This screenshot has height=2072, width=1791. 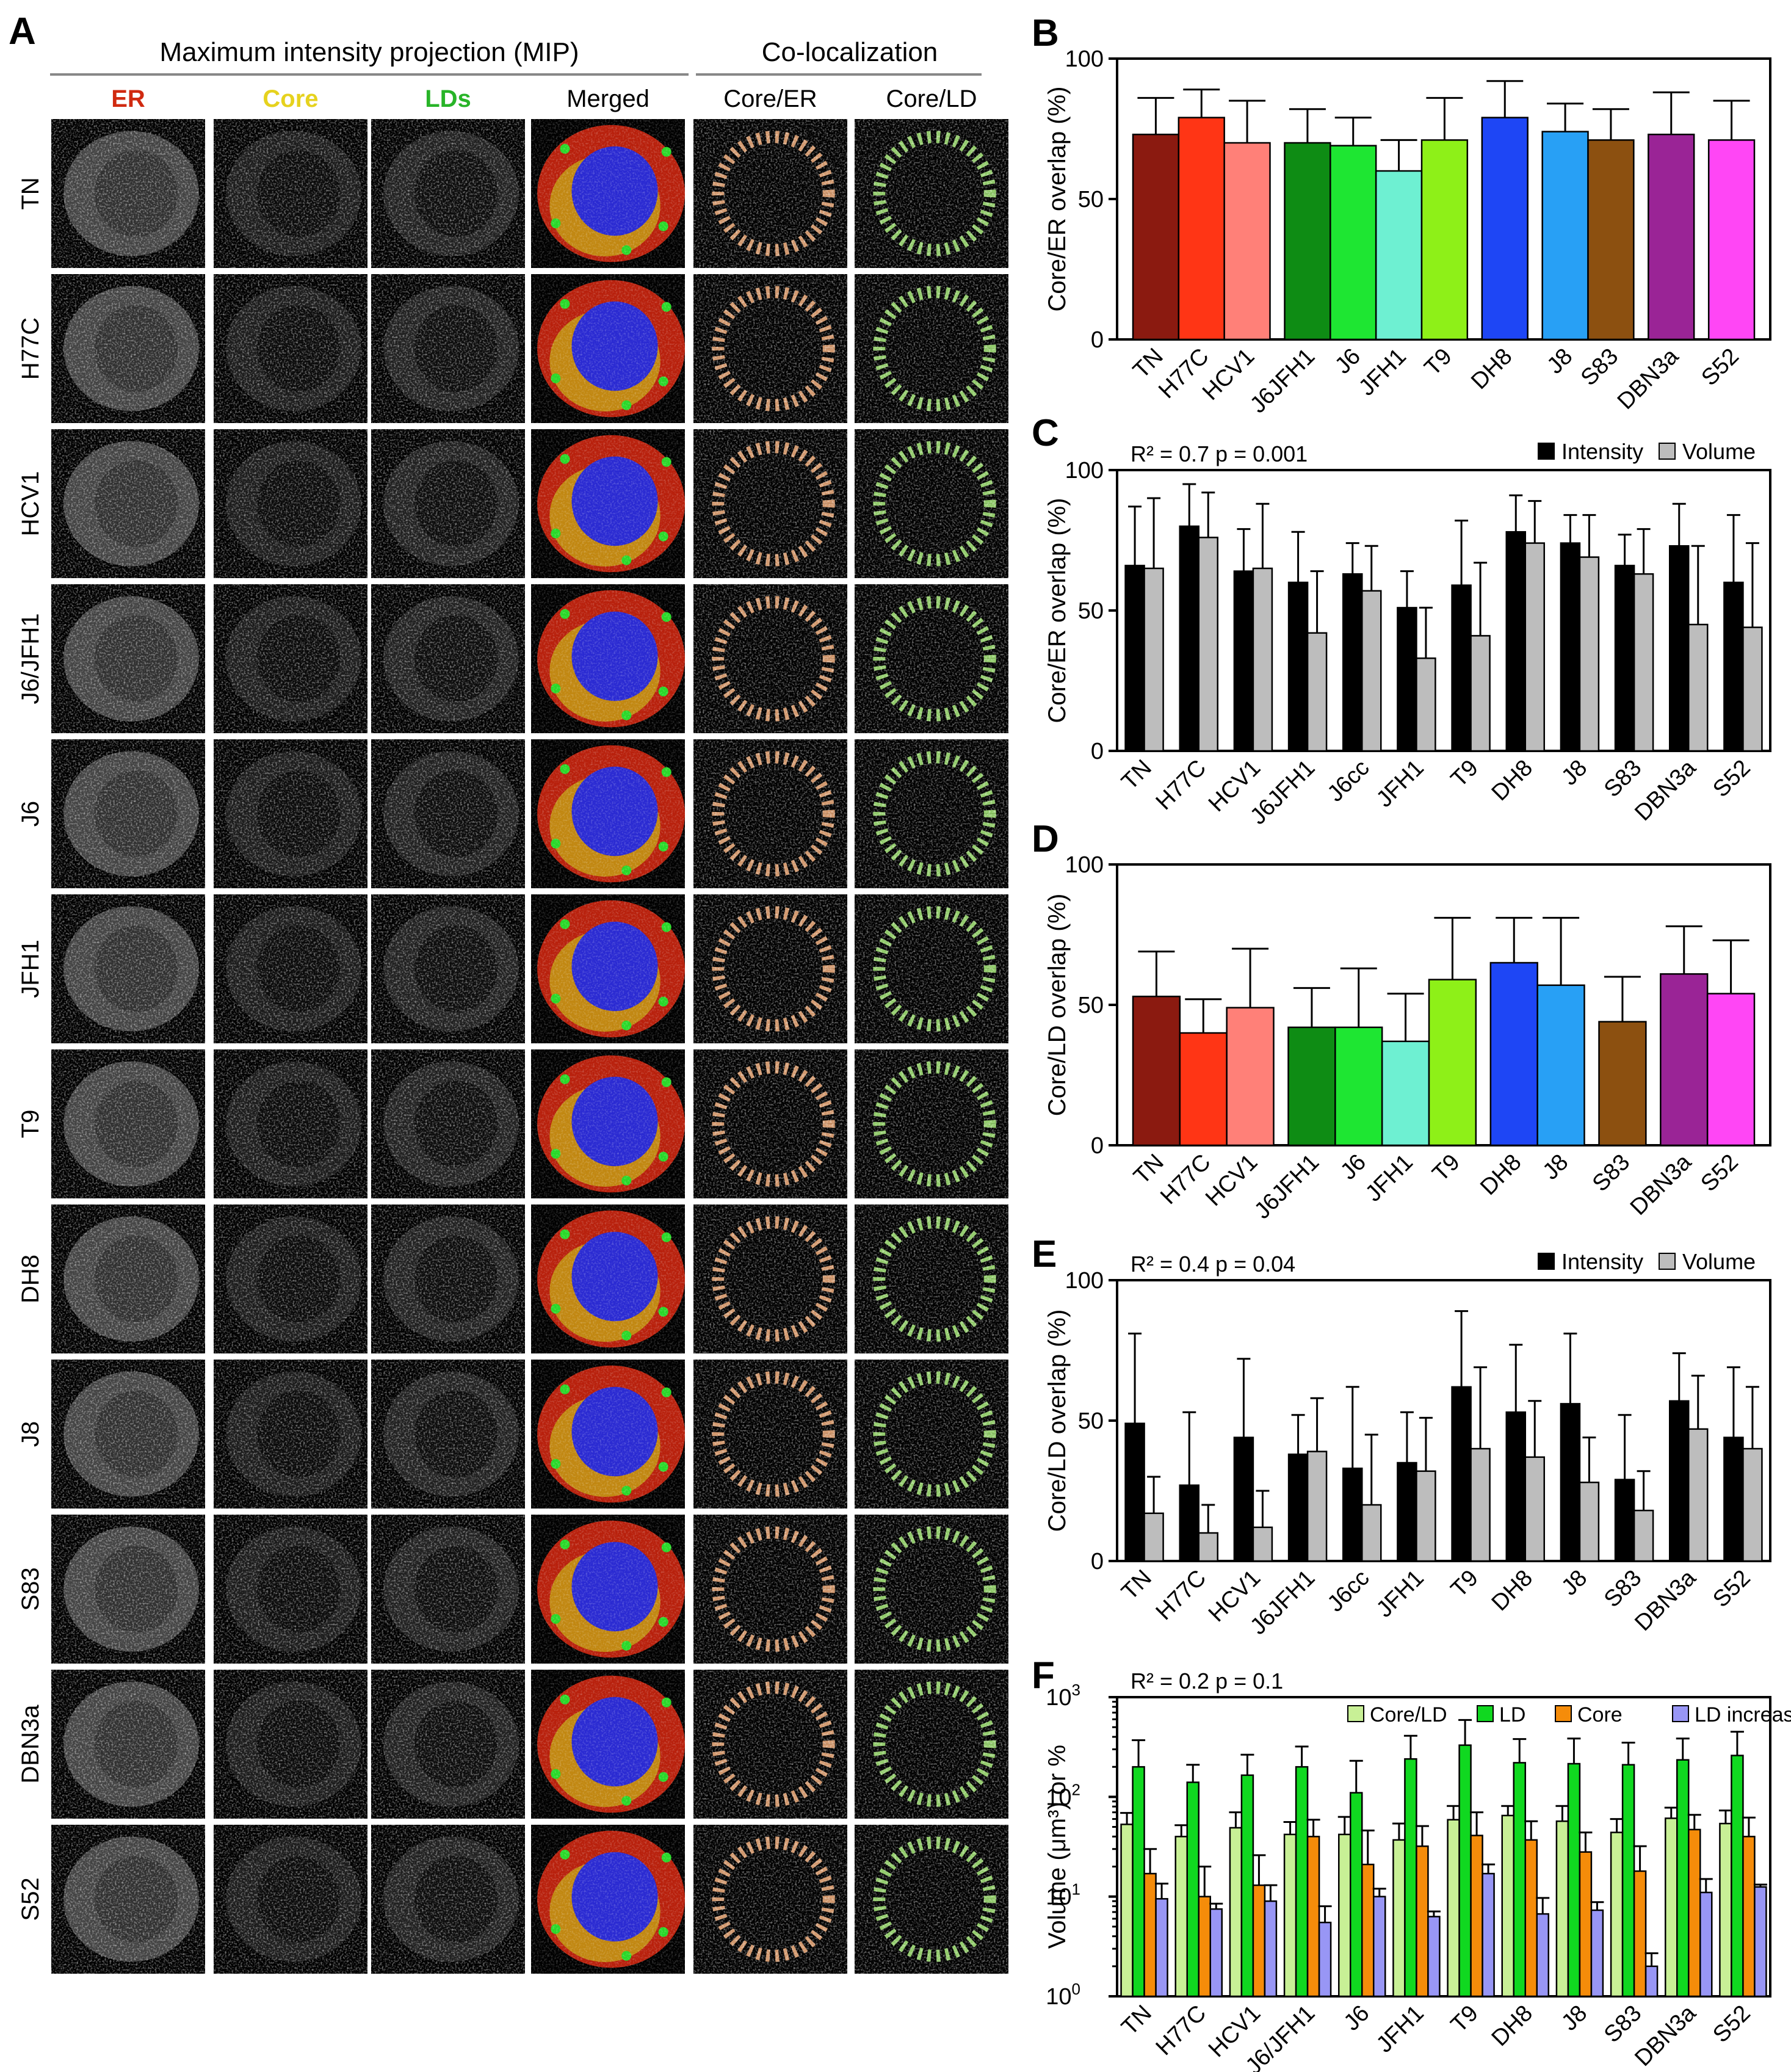 What do you see at coordinates (30, 1899) in the screenshot?
I see `strain-label-11: S52` at bounding box center [30, 1899].